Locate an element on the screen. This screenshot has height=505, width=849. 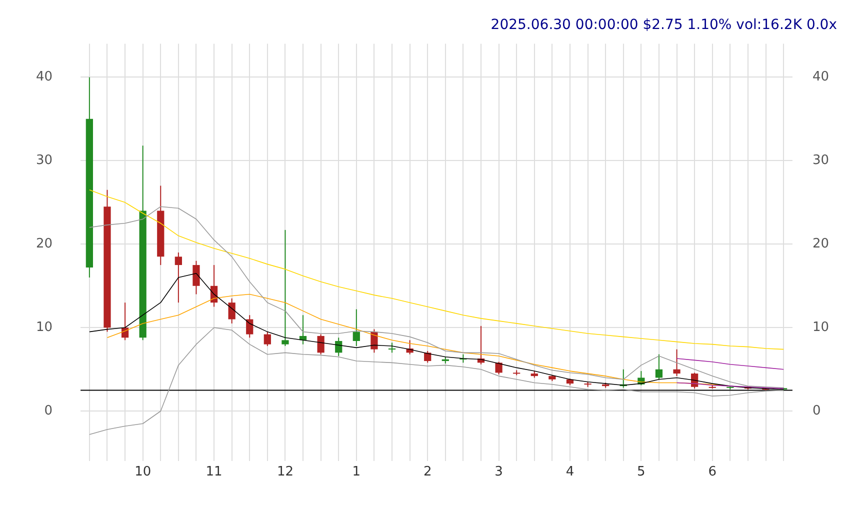
y2-tick-label: 40 is located at coordinates (821, 77).